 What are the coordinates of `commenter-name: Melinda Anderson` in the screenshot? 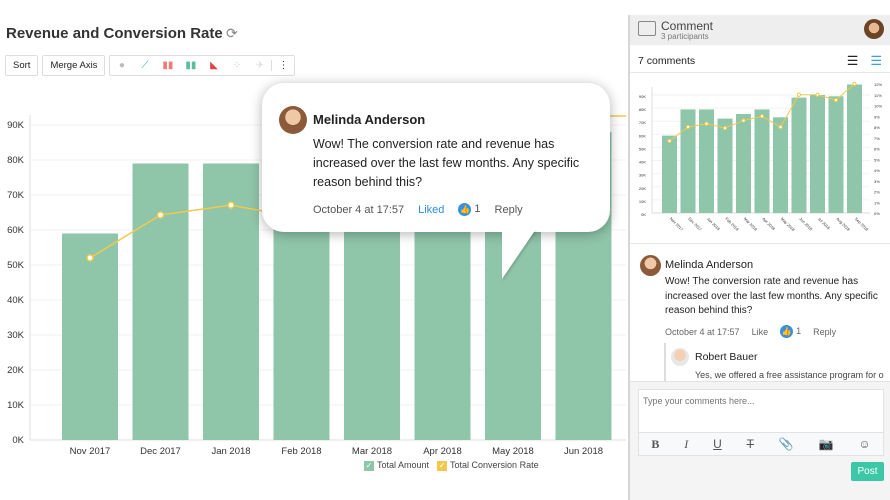 It's located at (709, 265).